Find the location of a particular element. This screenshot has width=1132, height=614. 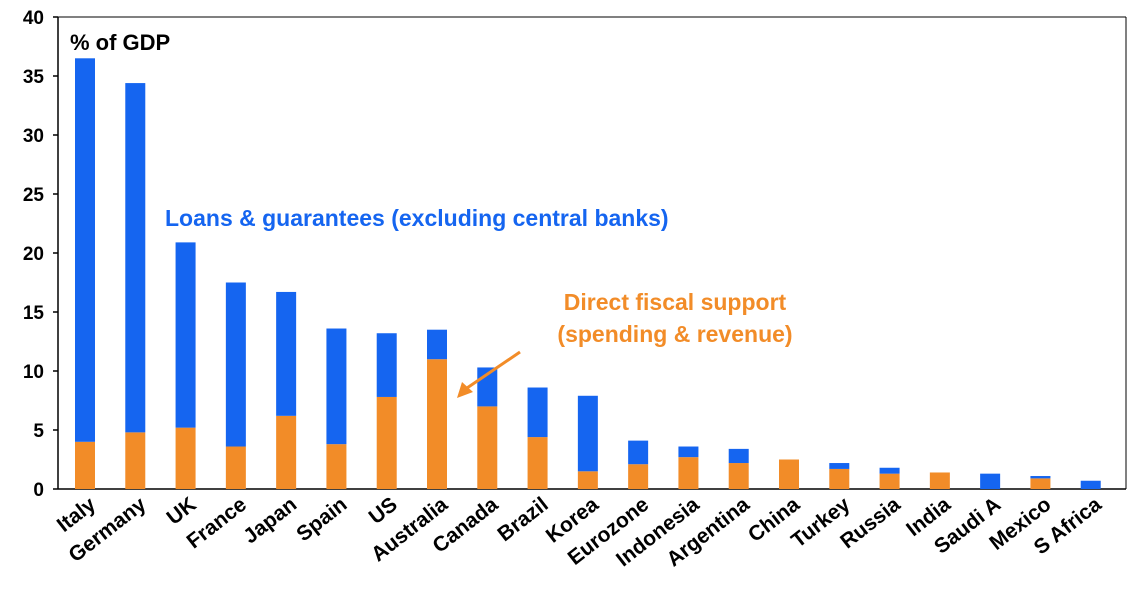

y-tick-label: 5 is located at coordinates (38, 431).